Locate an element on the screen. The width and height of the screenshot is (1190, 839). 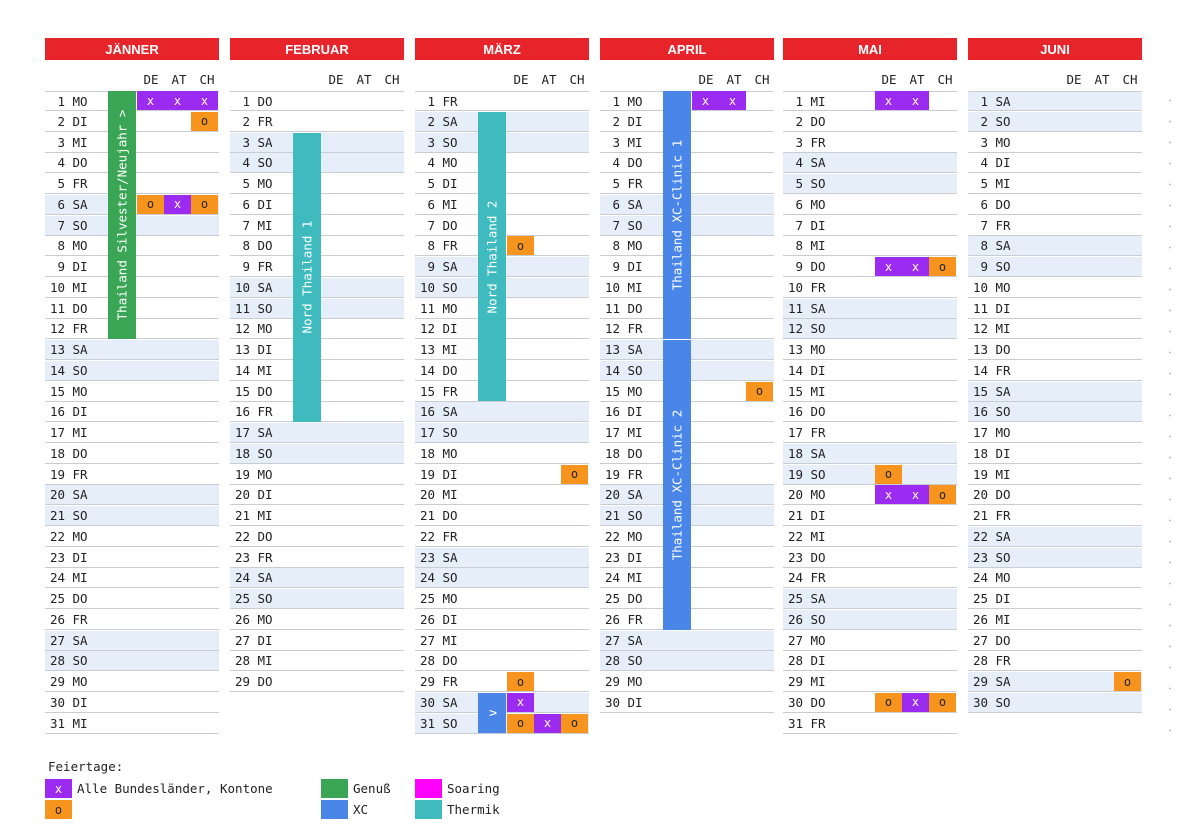
day-number: 26 is located at coordinates (242, 619).